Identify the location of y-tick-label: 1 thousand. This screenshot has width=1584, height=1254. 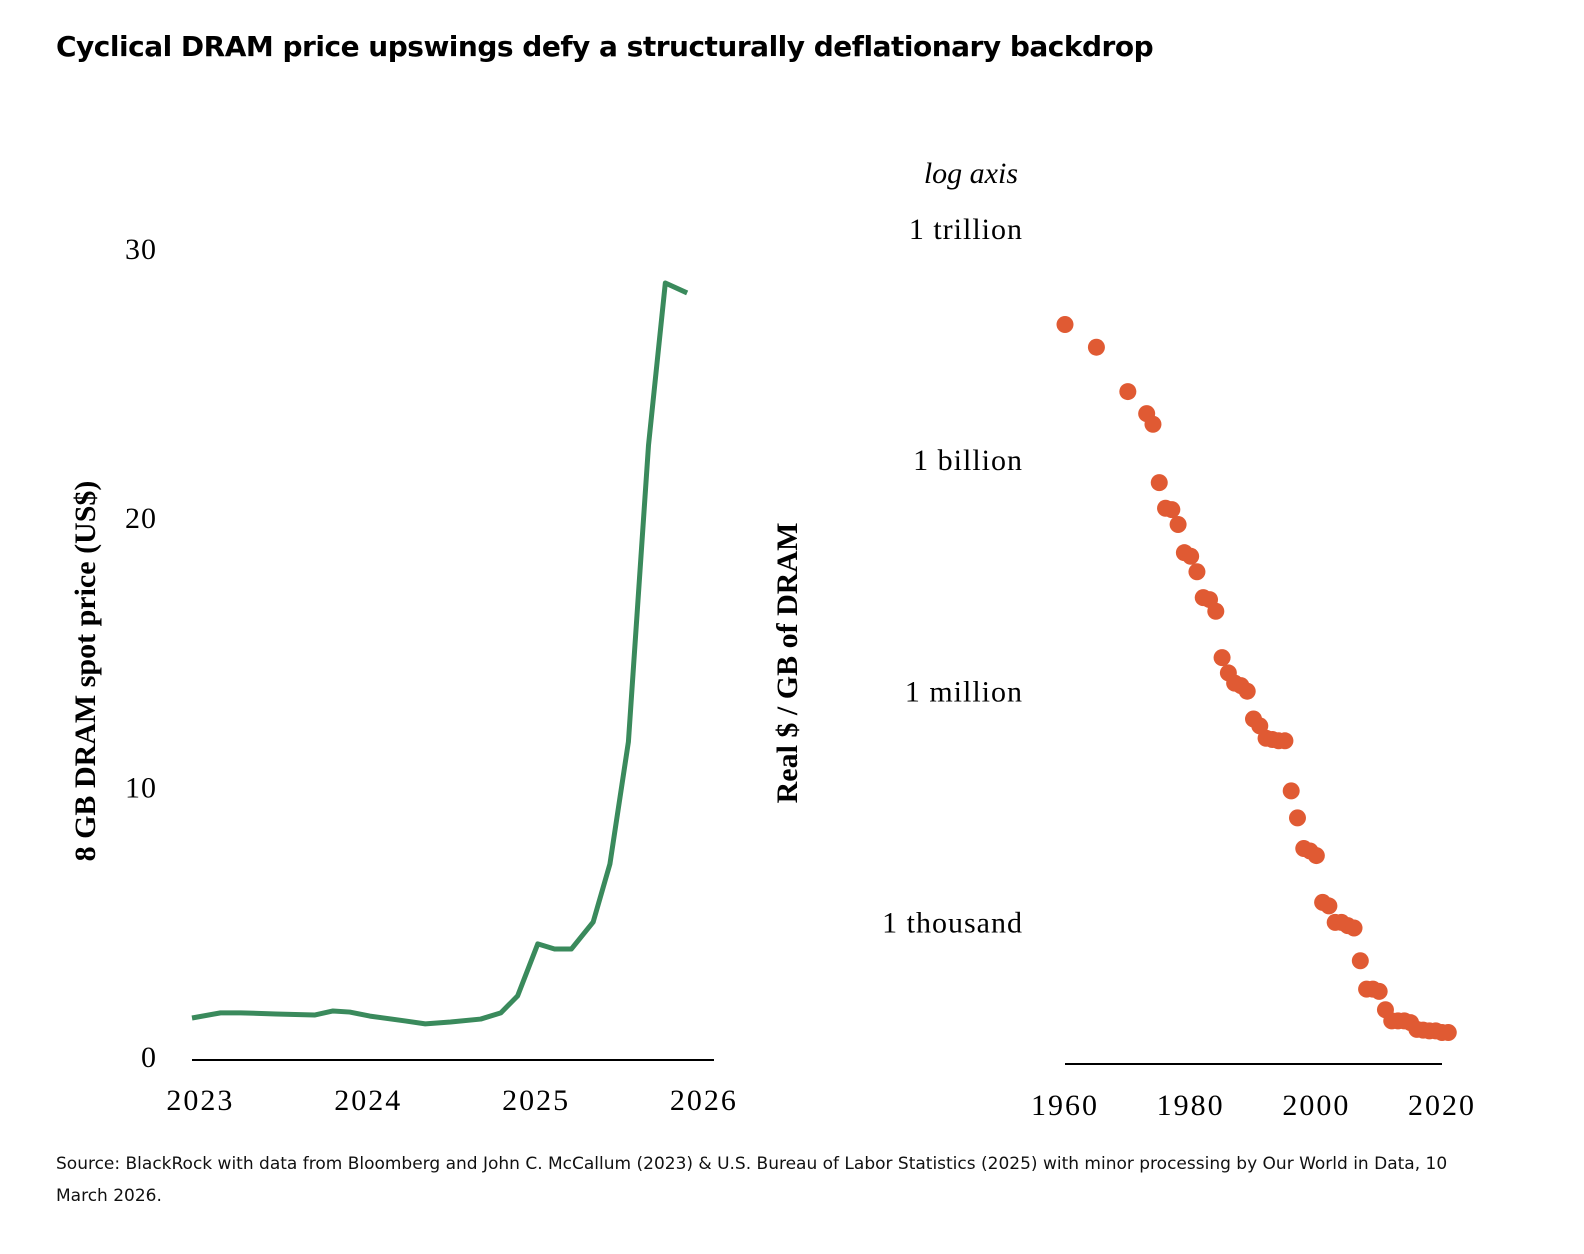
(952, 922).